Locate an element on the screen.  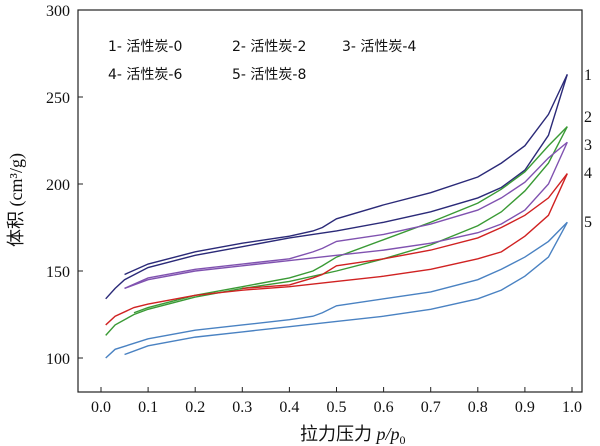
x-tick-label: 0.7 is located at coordinates (431, 407).